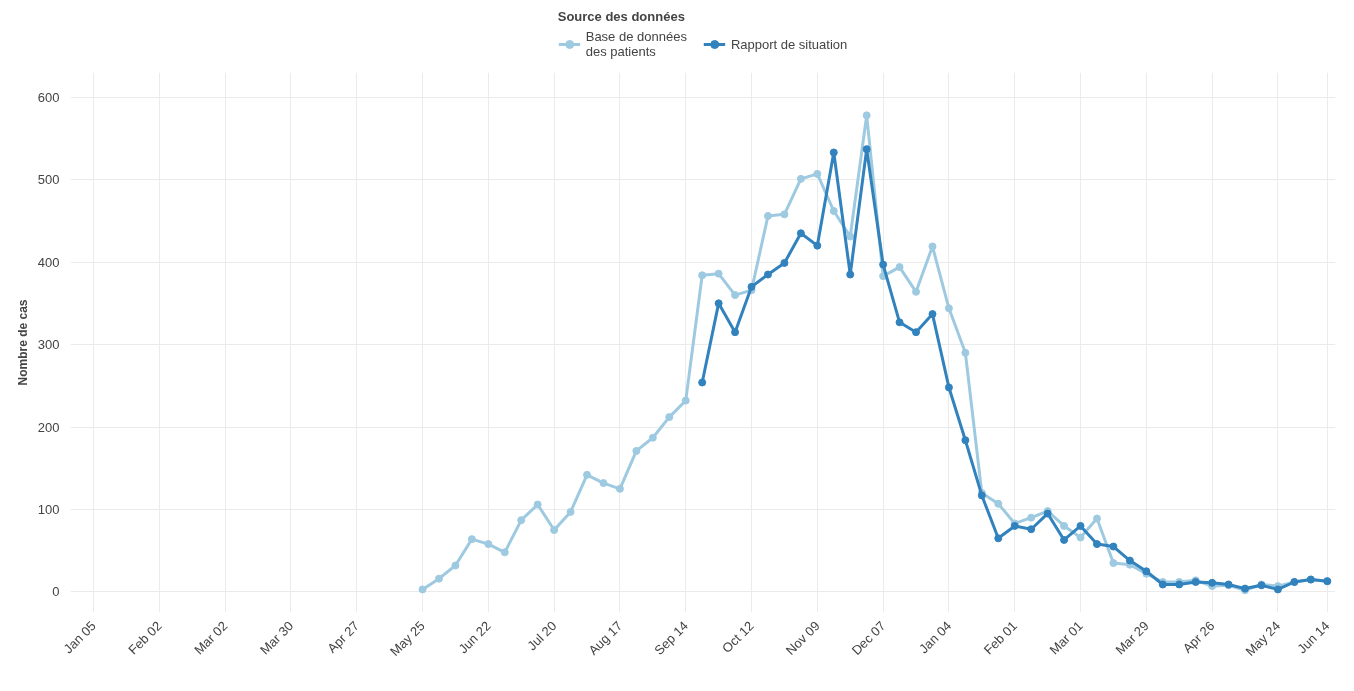 The height and width of the screenshot is (691, 1354). I want to click on x-tick-label: Jan 05, so click(79, 637).